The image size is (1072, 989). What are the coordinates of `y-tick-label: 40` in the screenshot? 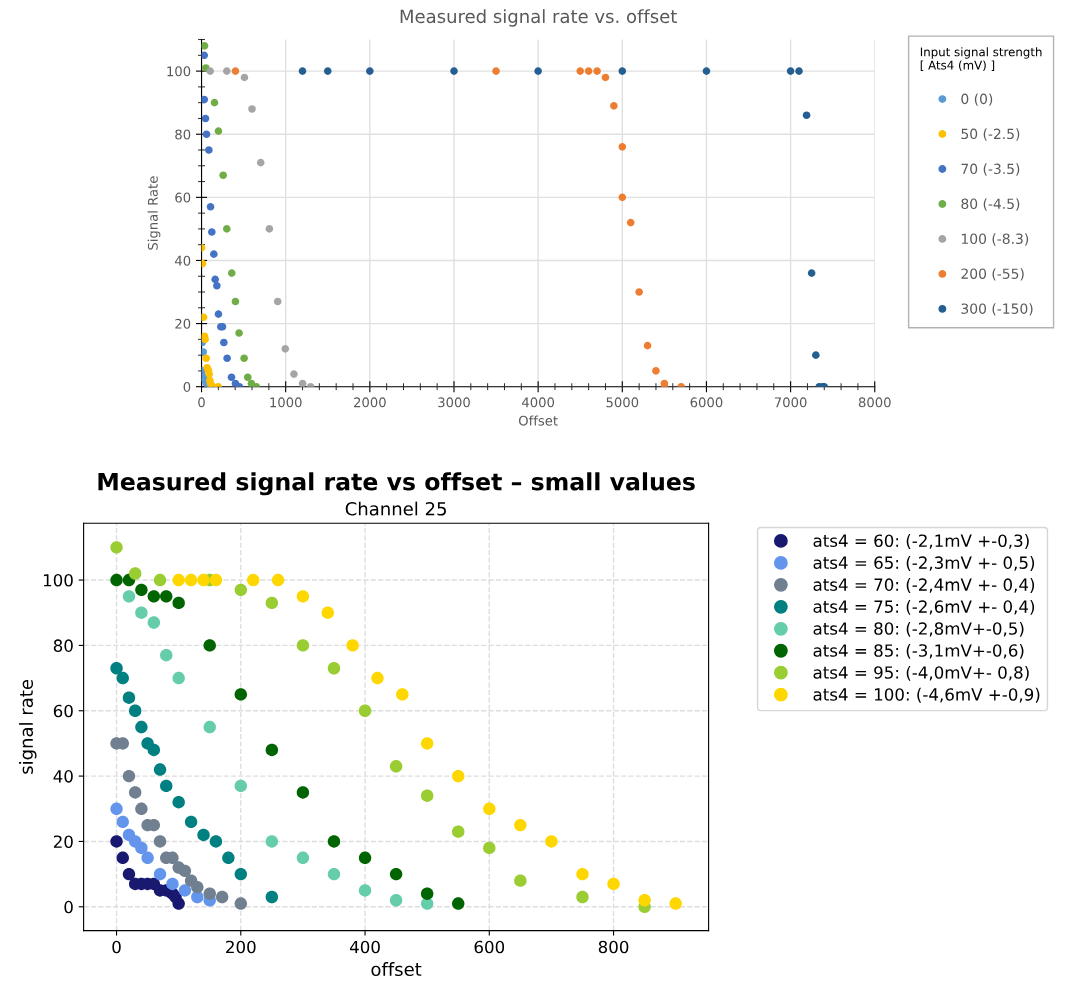 It's located at (63, 776).